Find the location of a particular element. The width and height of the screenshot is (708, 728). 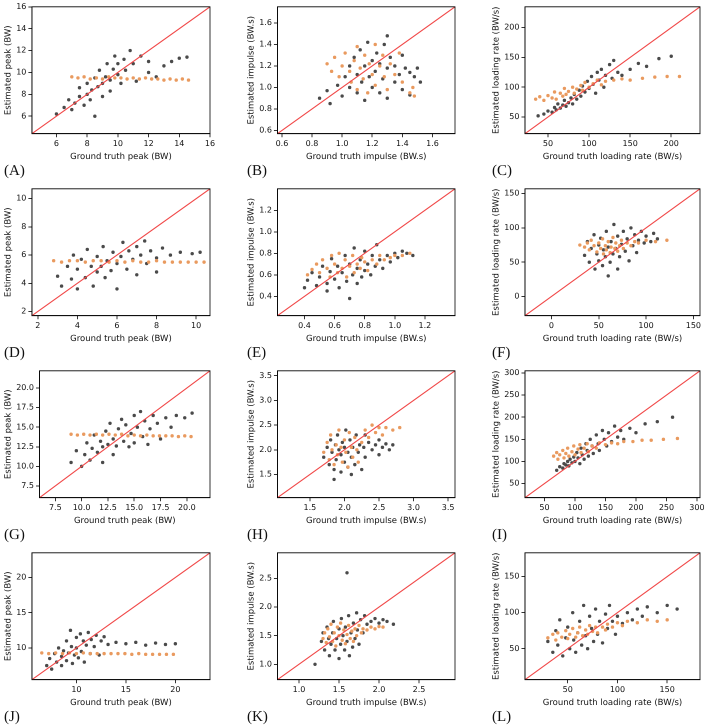

y-tick-label: 8 is located at coordinates (23, 93).